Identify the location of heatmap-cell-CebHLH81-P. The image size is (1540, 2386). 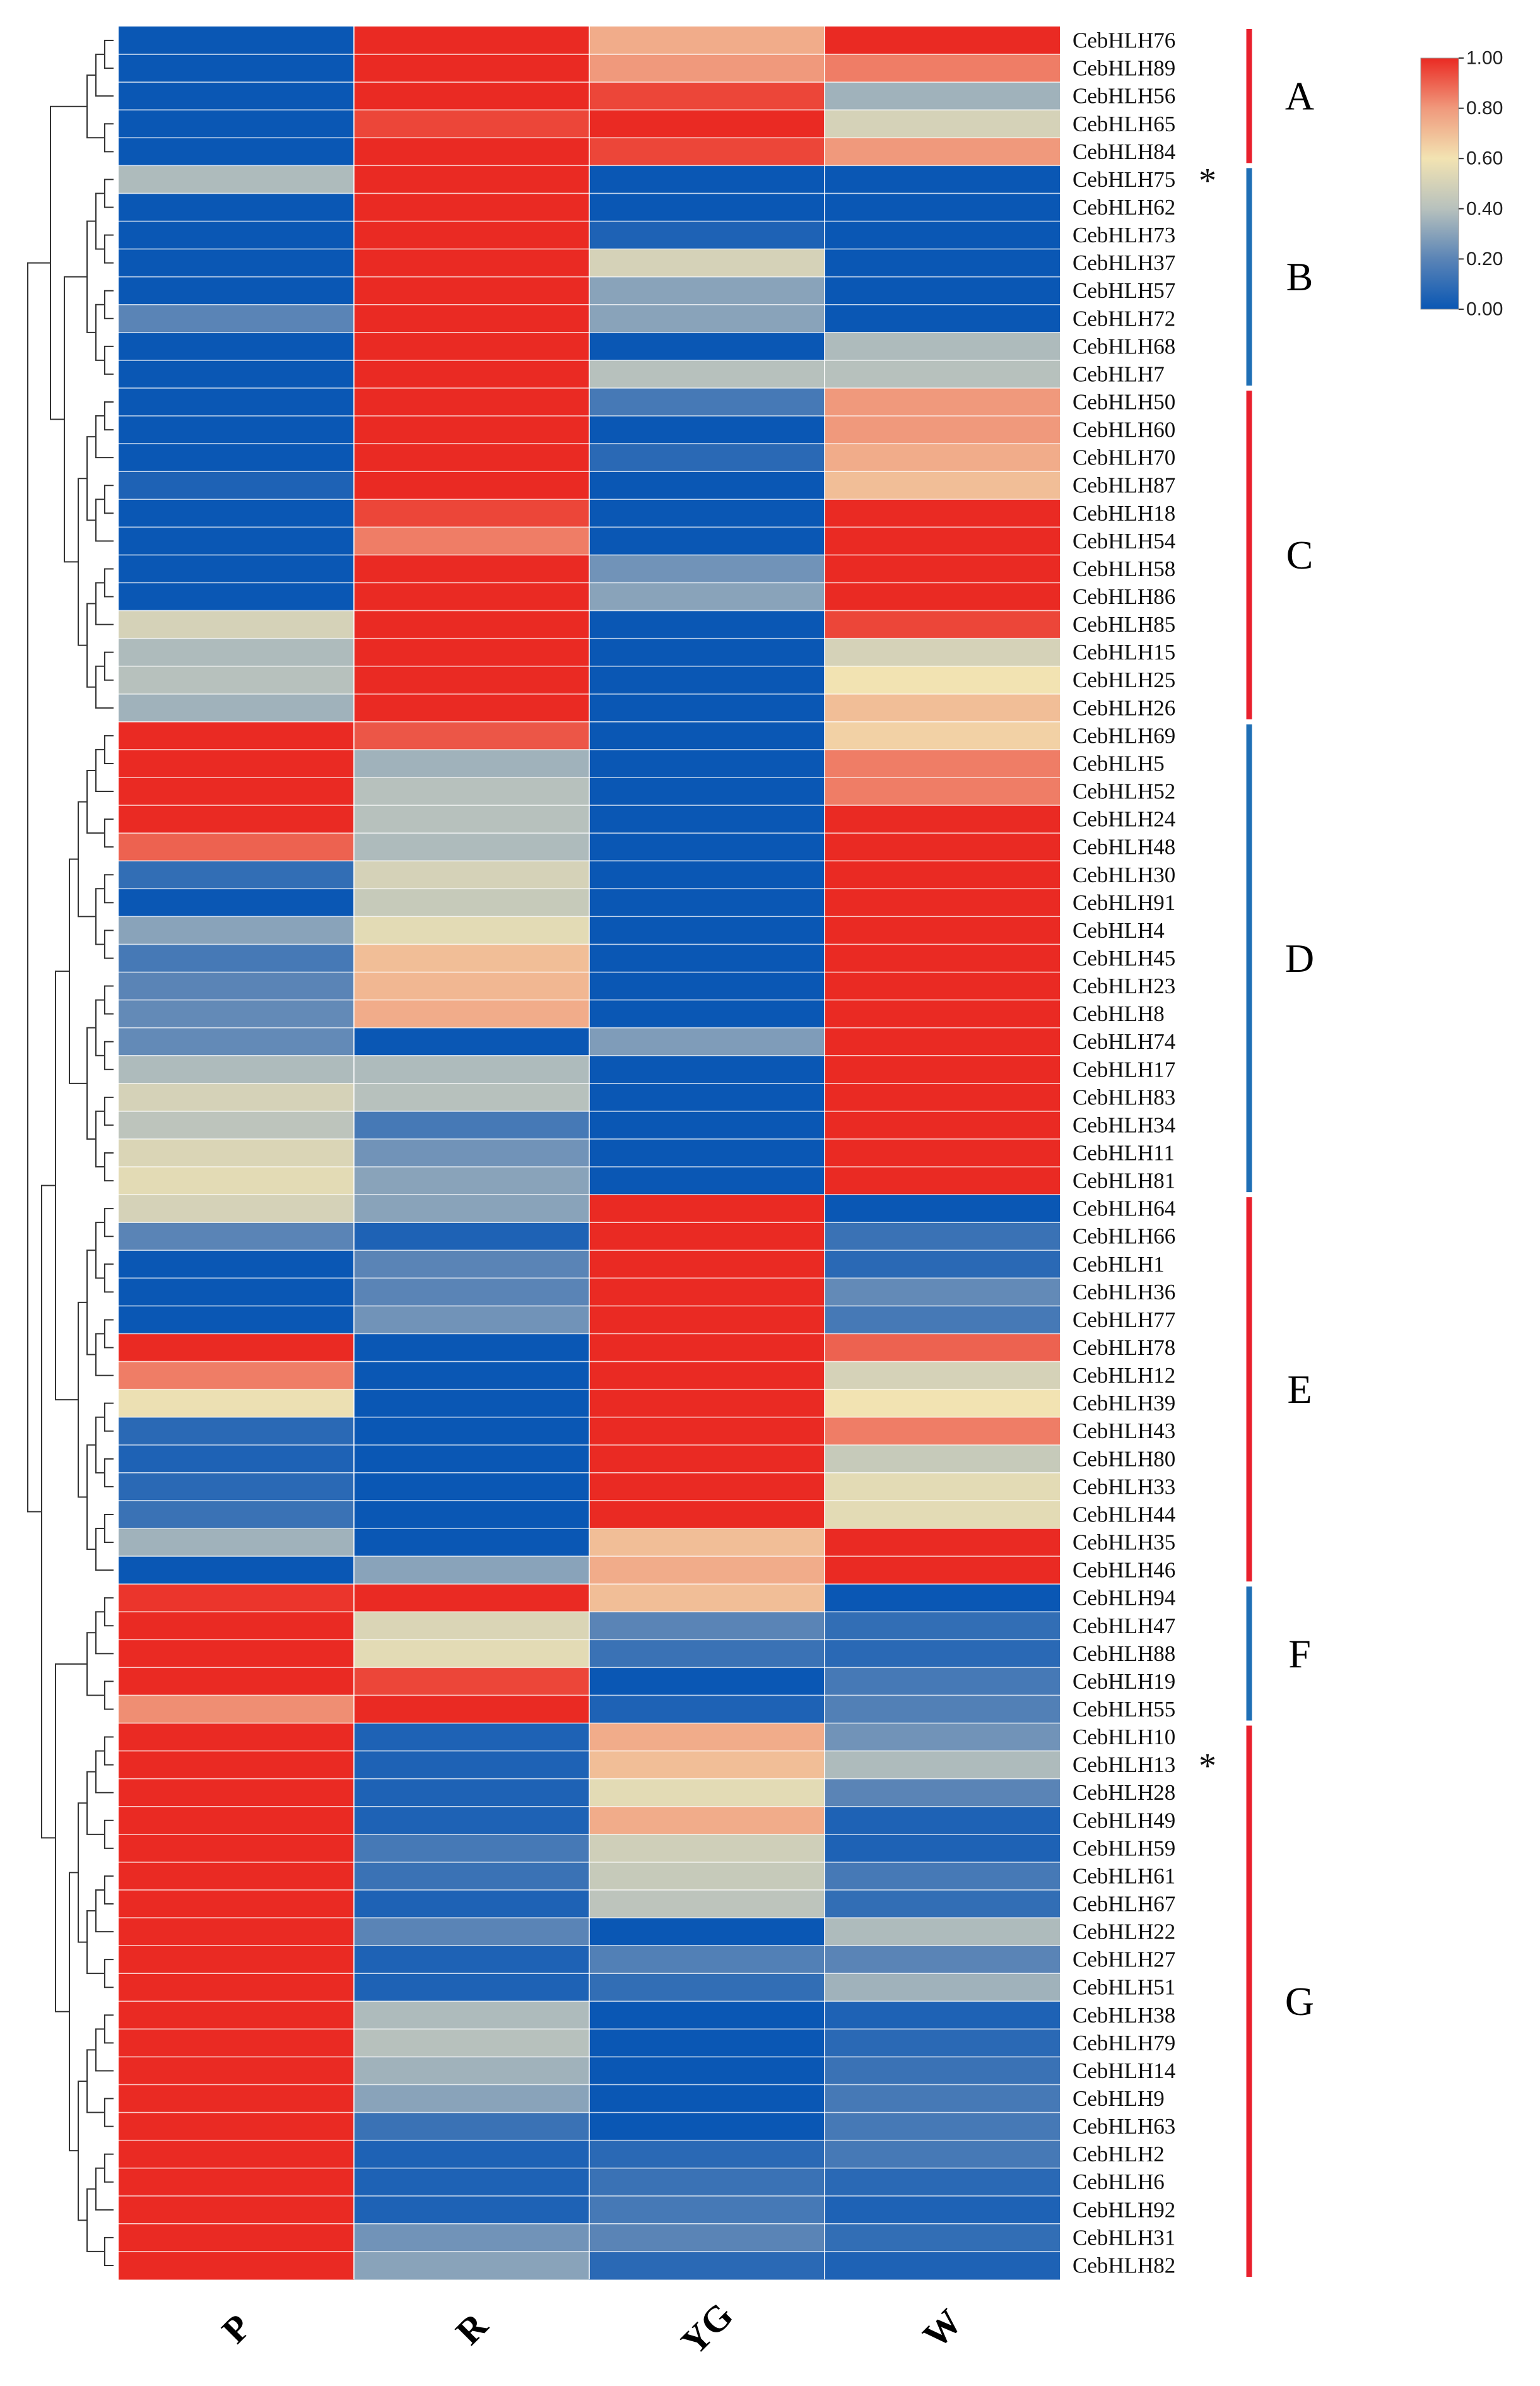
(236, 1181).